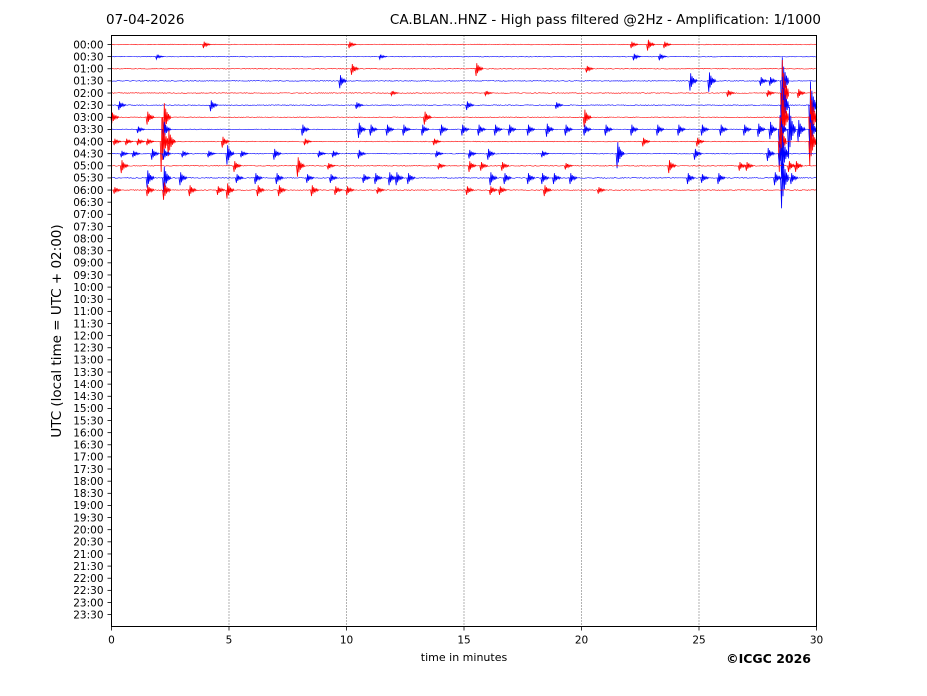  What do you see at coordinates (88, 154) in the screenshot?
I see `y-tick-label: 04:30` at bounding box center [88, 154].